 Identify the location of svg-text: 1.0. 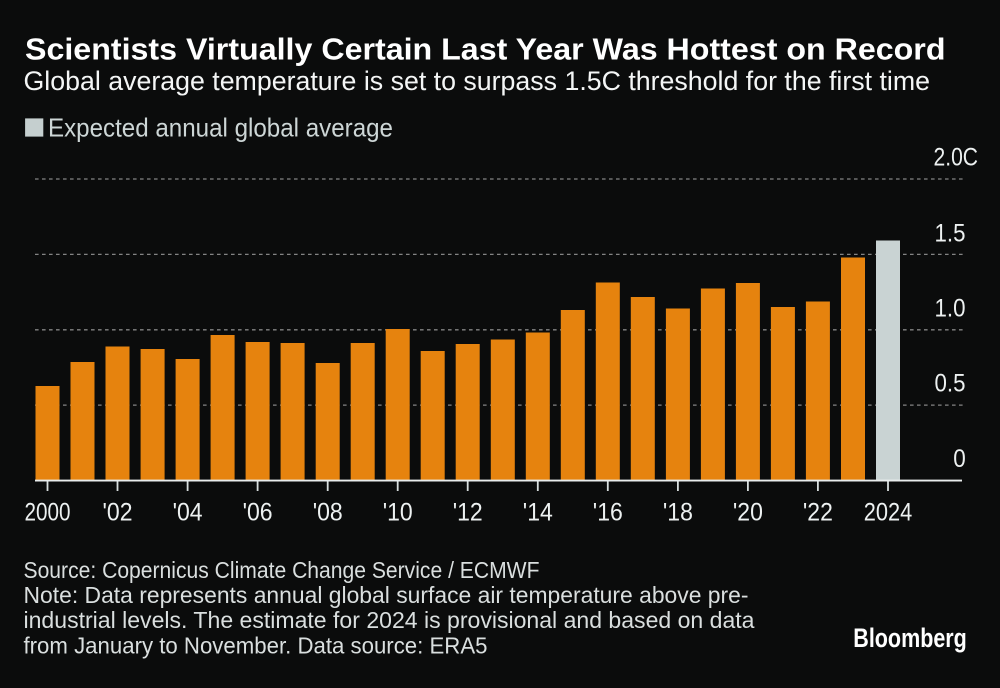
(950, 308).